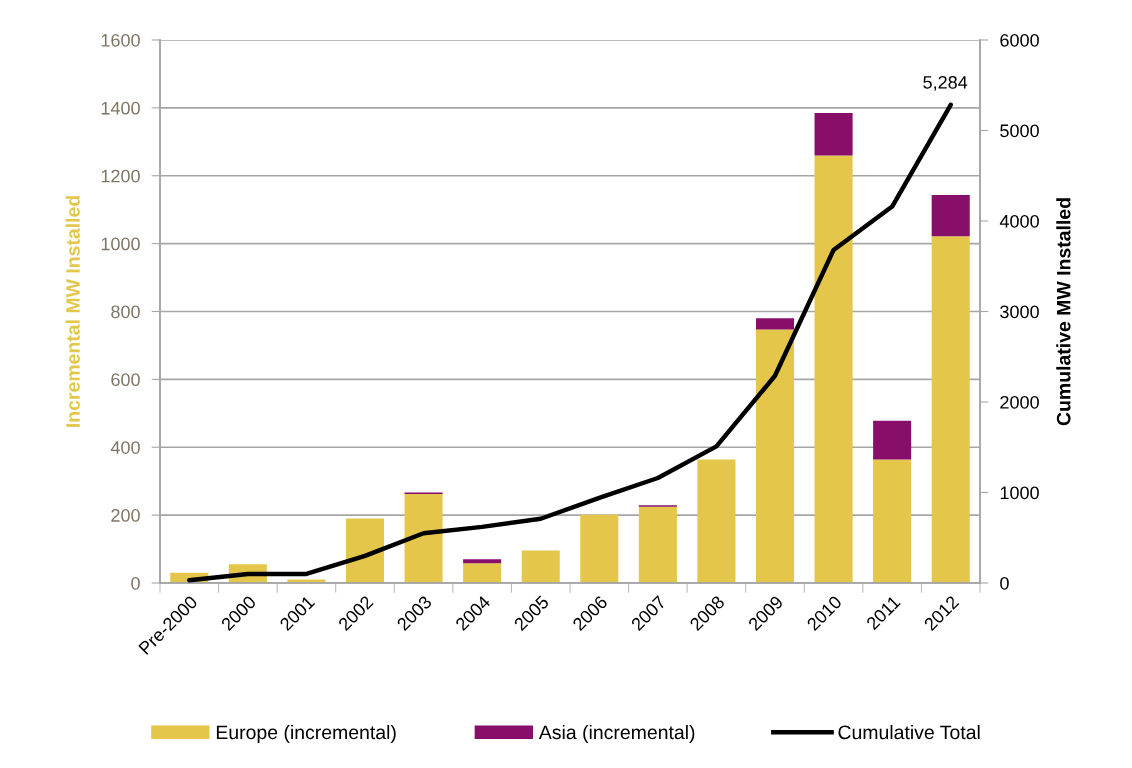 The image size is (1132, 768). Describe the element at coordinates (125, 380) in the screenshot. I see `y-tick-label: 600` at that location.